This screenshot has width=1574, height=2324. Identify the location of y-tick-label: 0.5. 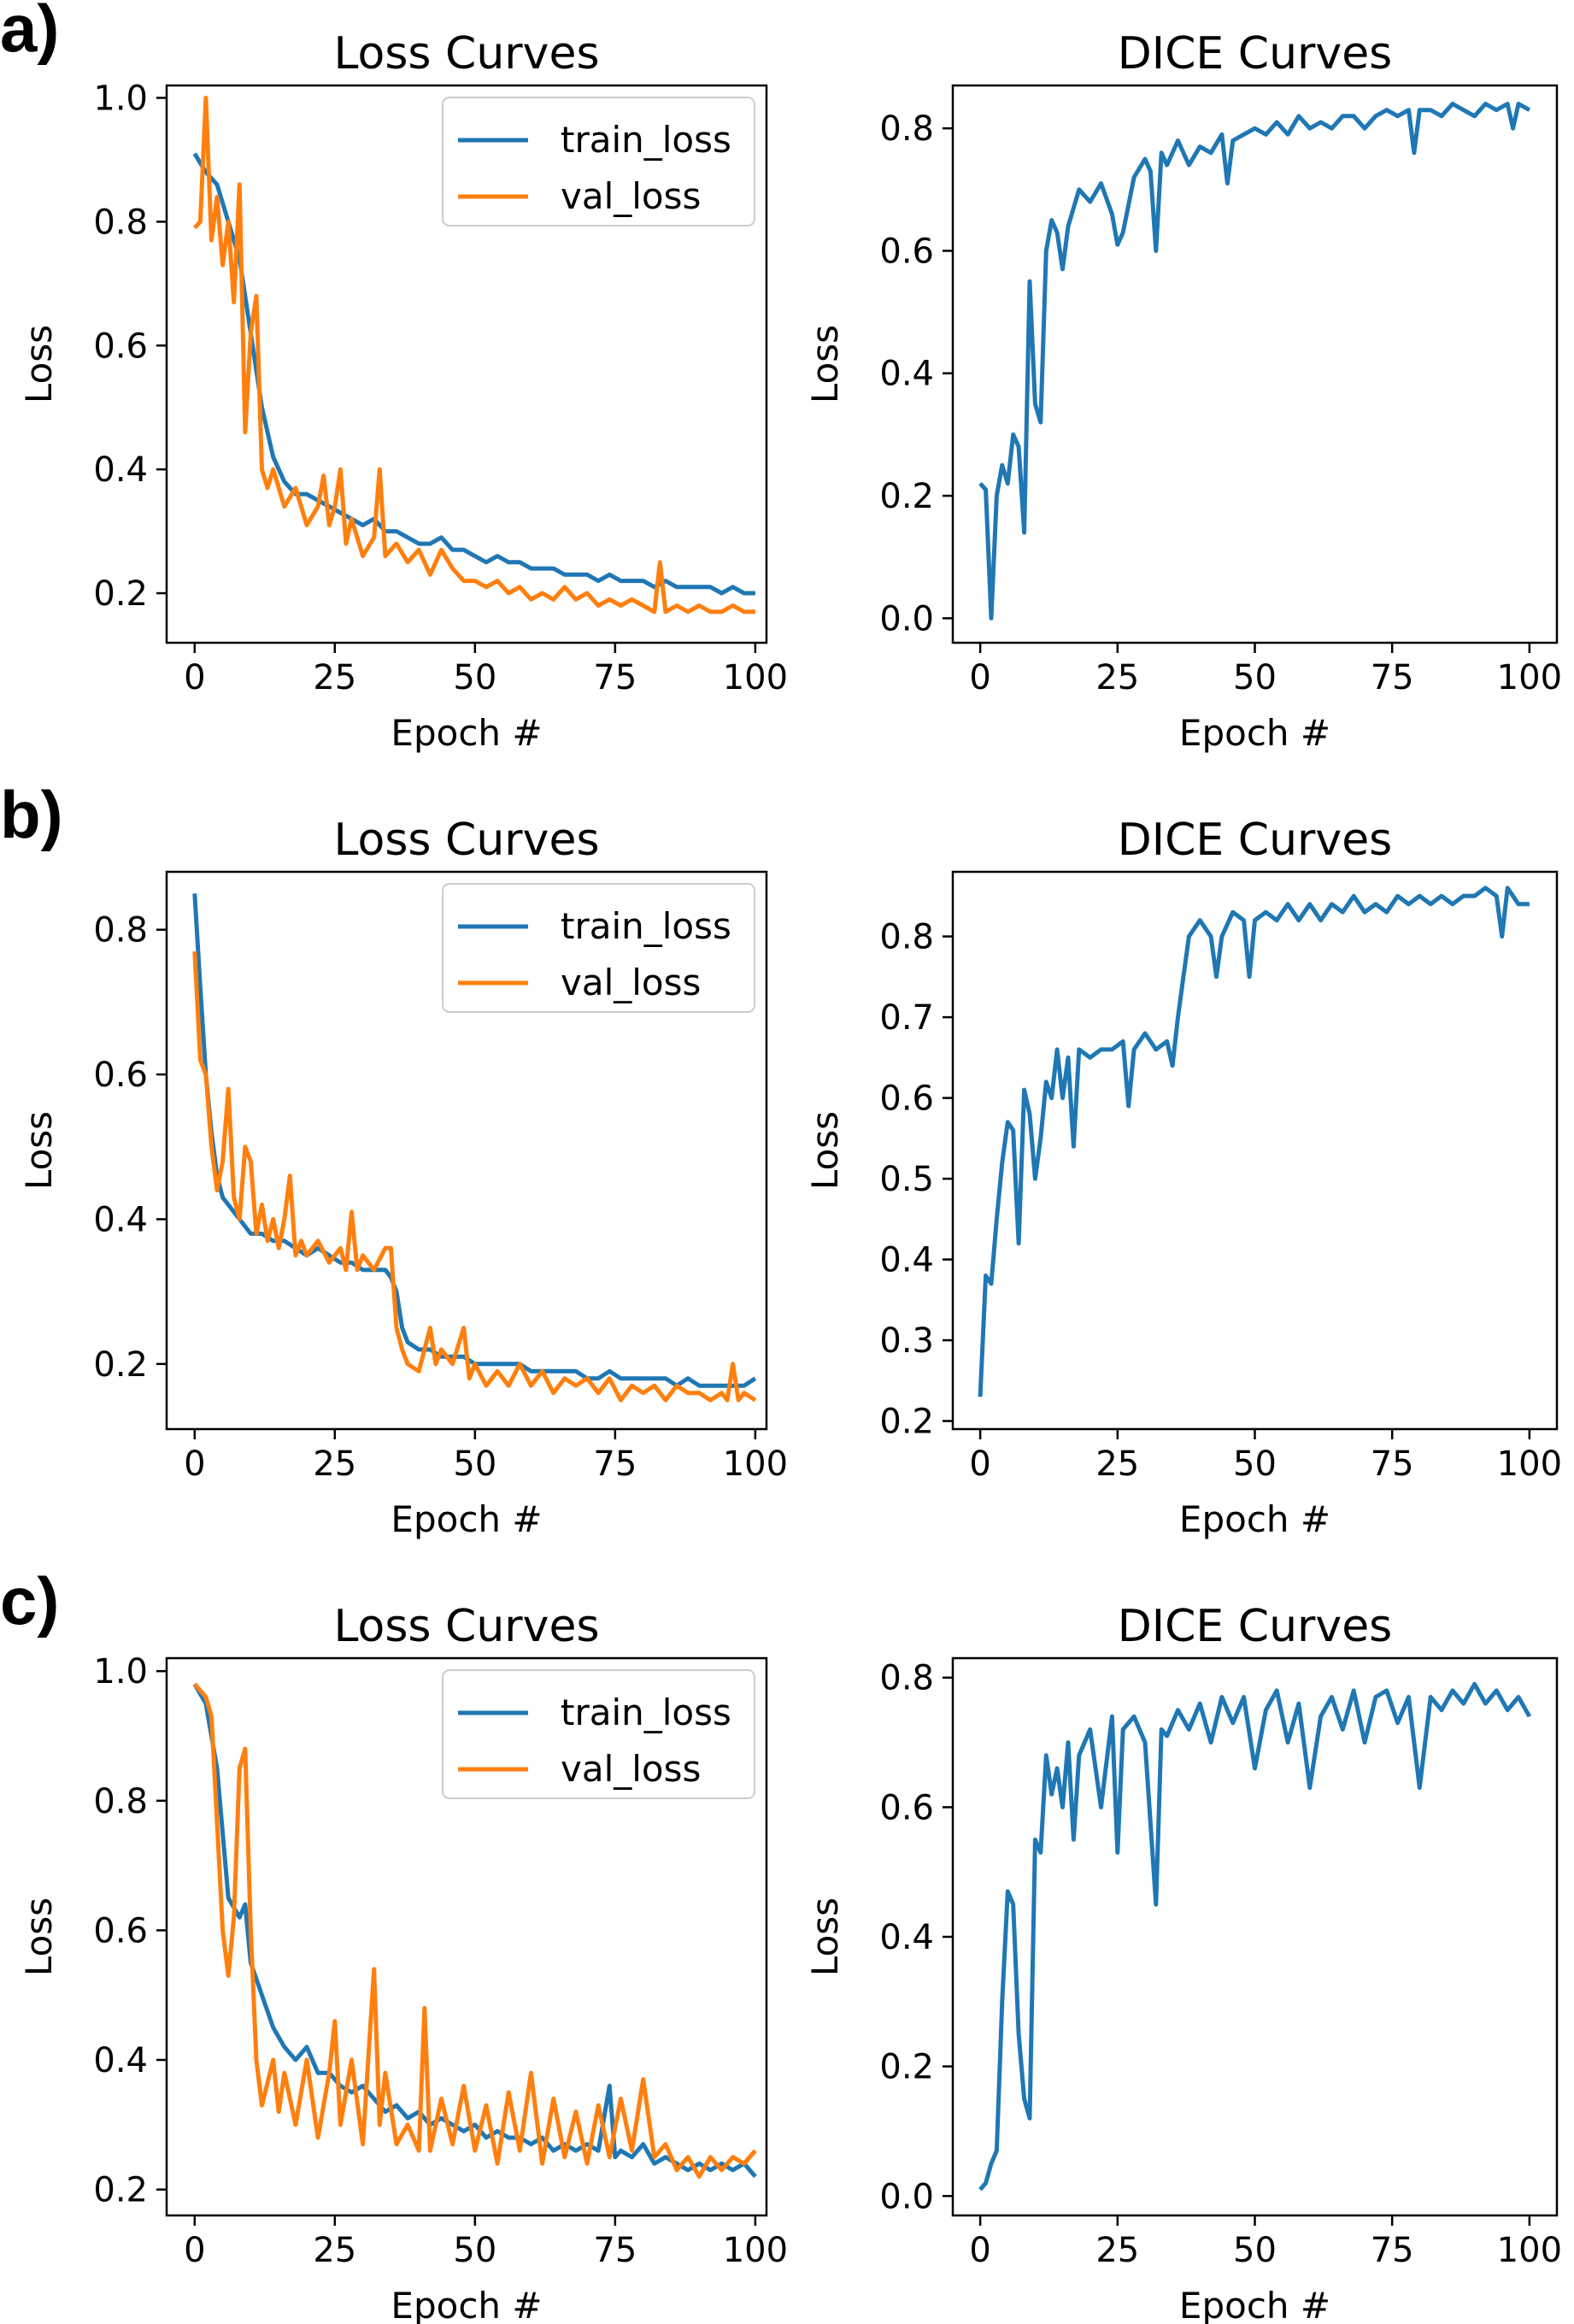
(907, 1179).